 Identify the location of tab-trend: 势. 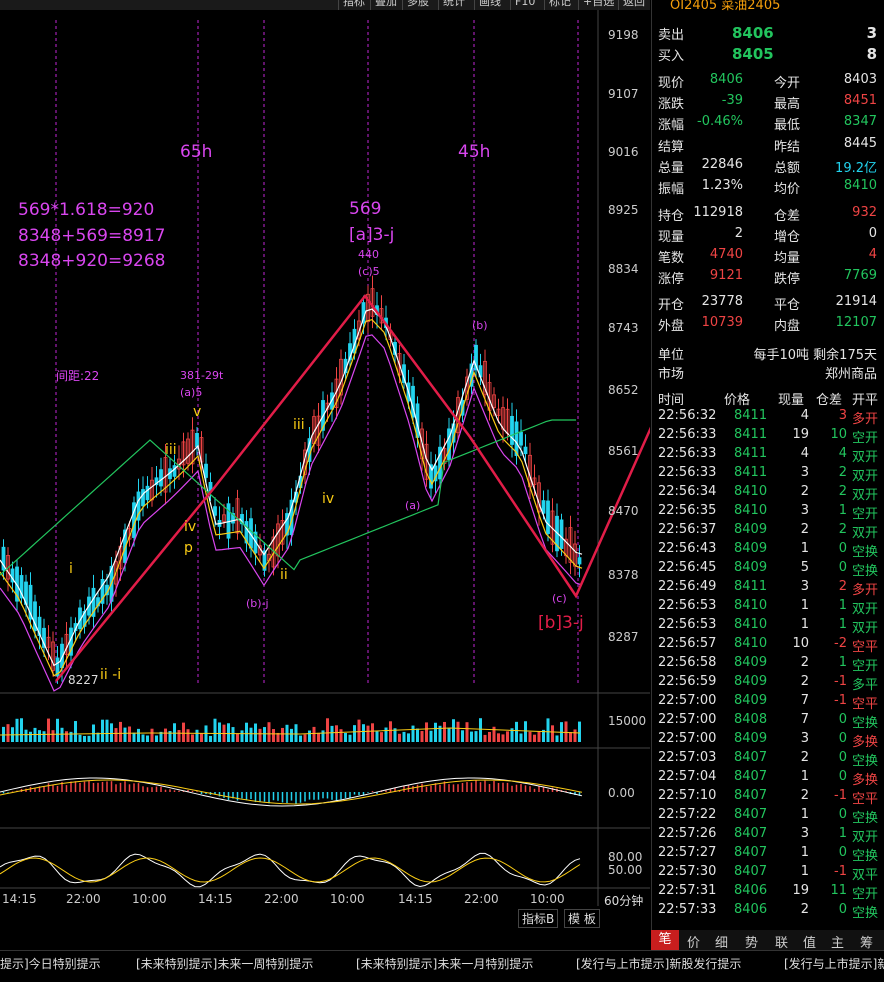
(752, 943).